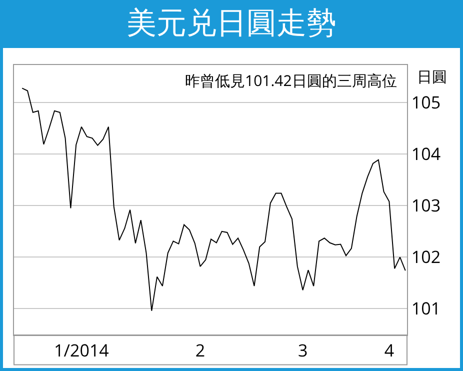 This screenshot has height=371, width=463. What do you see at coordinates (389, 350) in the screenshot?
I see `x-tick-label: 4` at bounding box center [389, 350].